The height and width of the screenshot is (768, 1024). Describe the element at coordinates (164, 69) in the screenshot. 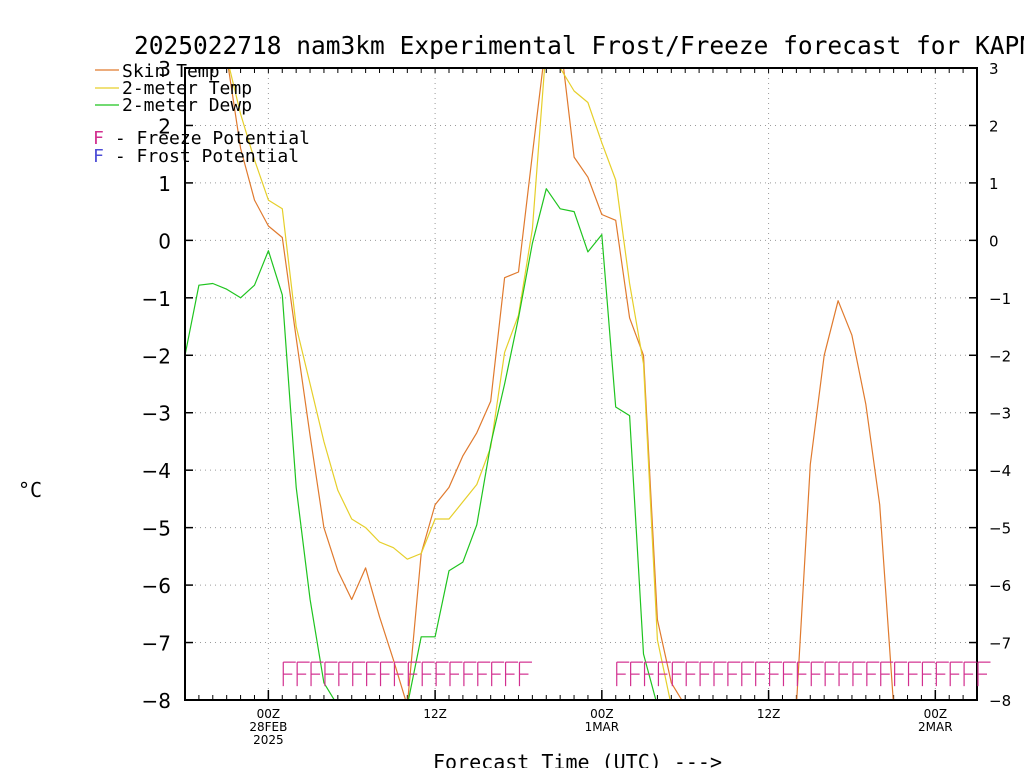

I see `y-tick-label-left: 3` at that location.